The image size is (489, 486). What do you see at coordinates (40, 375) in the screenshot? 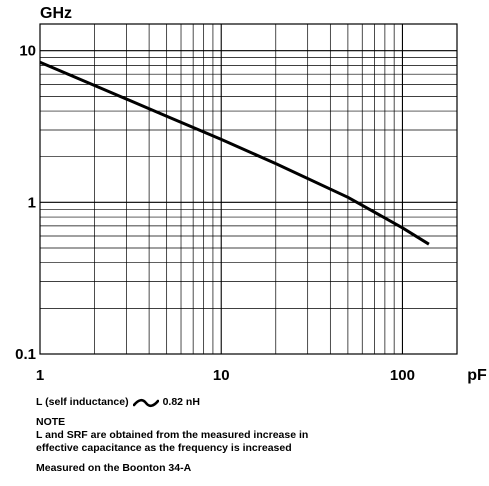
I see `x-tick-label: 1` at bounding box center [40, 375].